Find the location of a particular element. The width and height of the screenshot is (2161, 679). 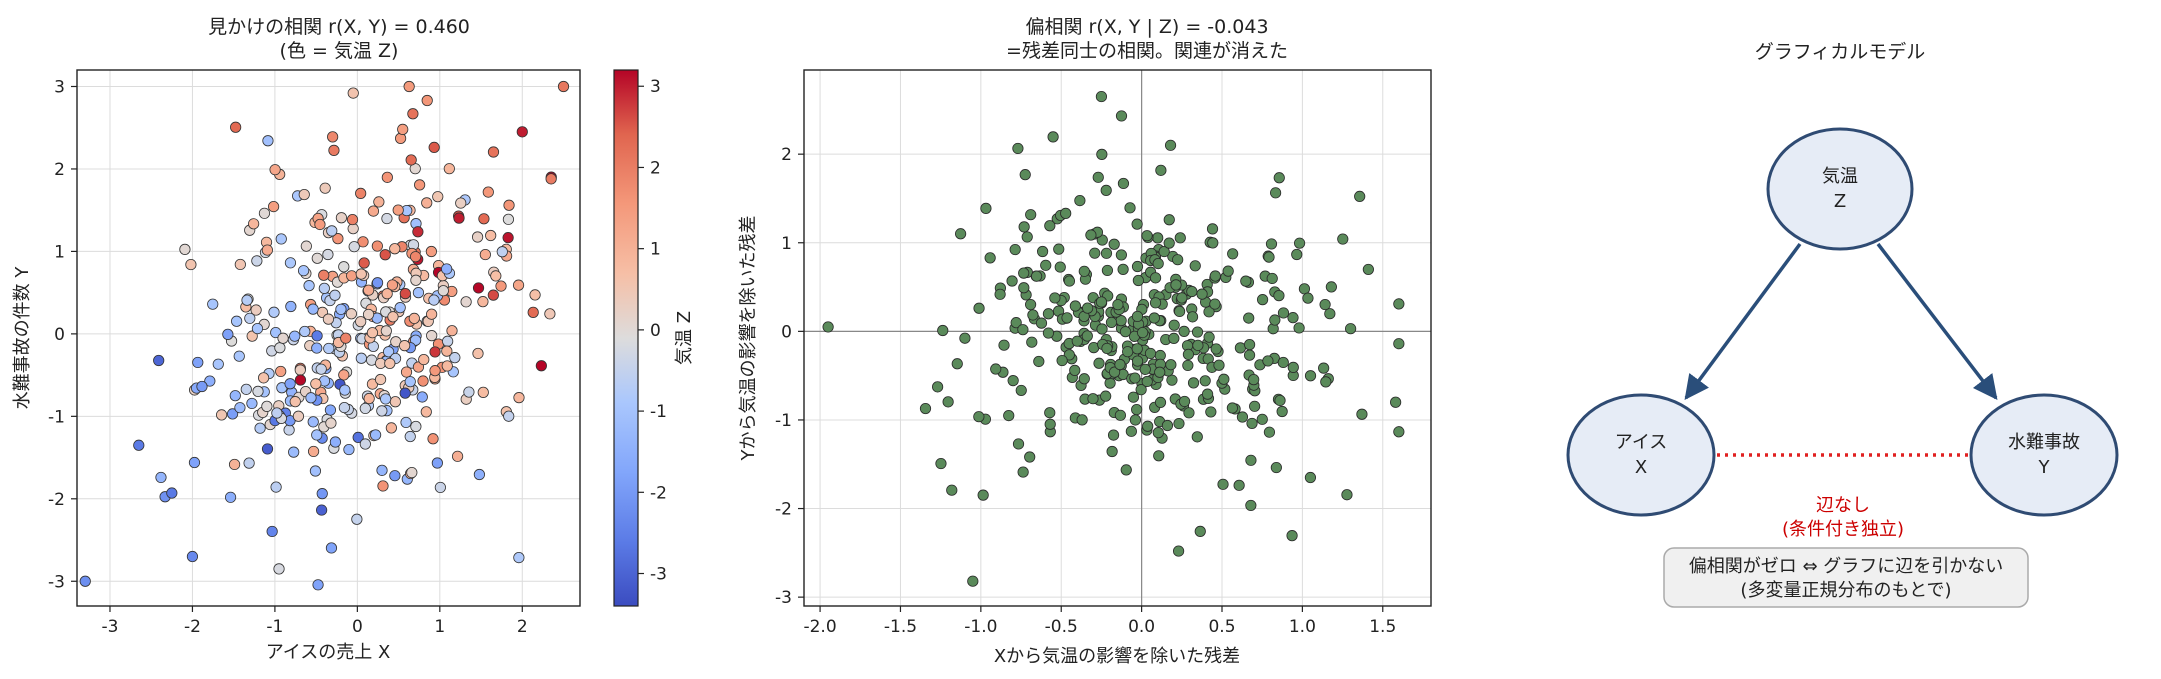

node-x-symbol: X is located at coordinates (1641, 467).